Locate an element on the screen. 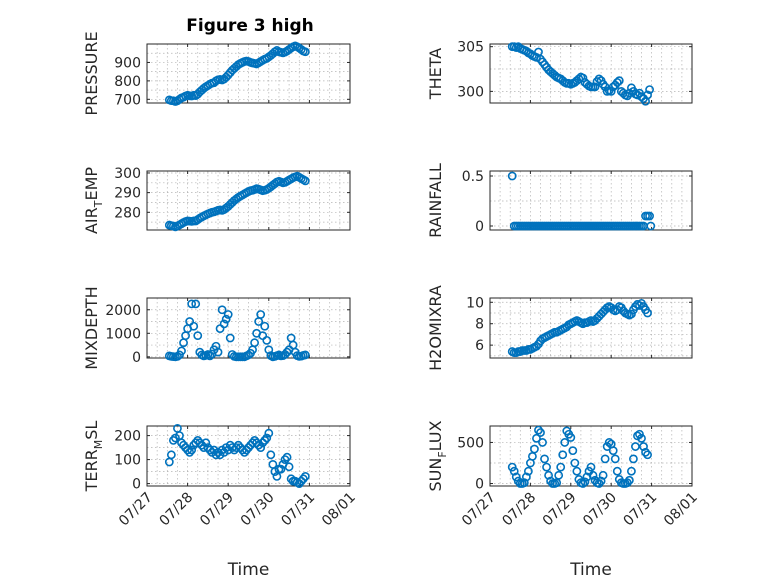 The image size is (778, 583). y-tick-label: 800 is located at coordinates (127, 82).